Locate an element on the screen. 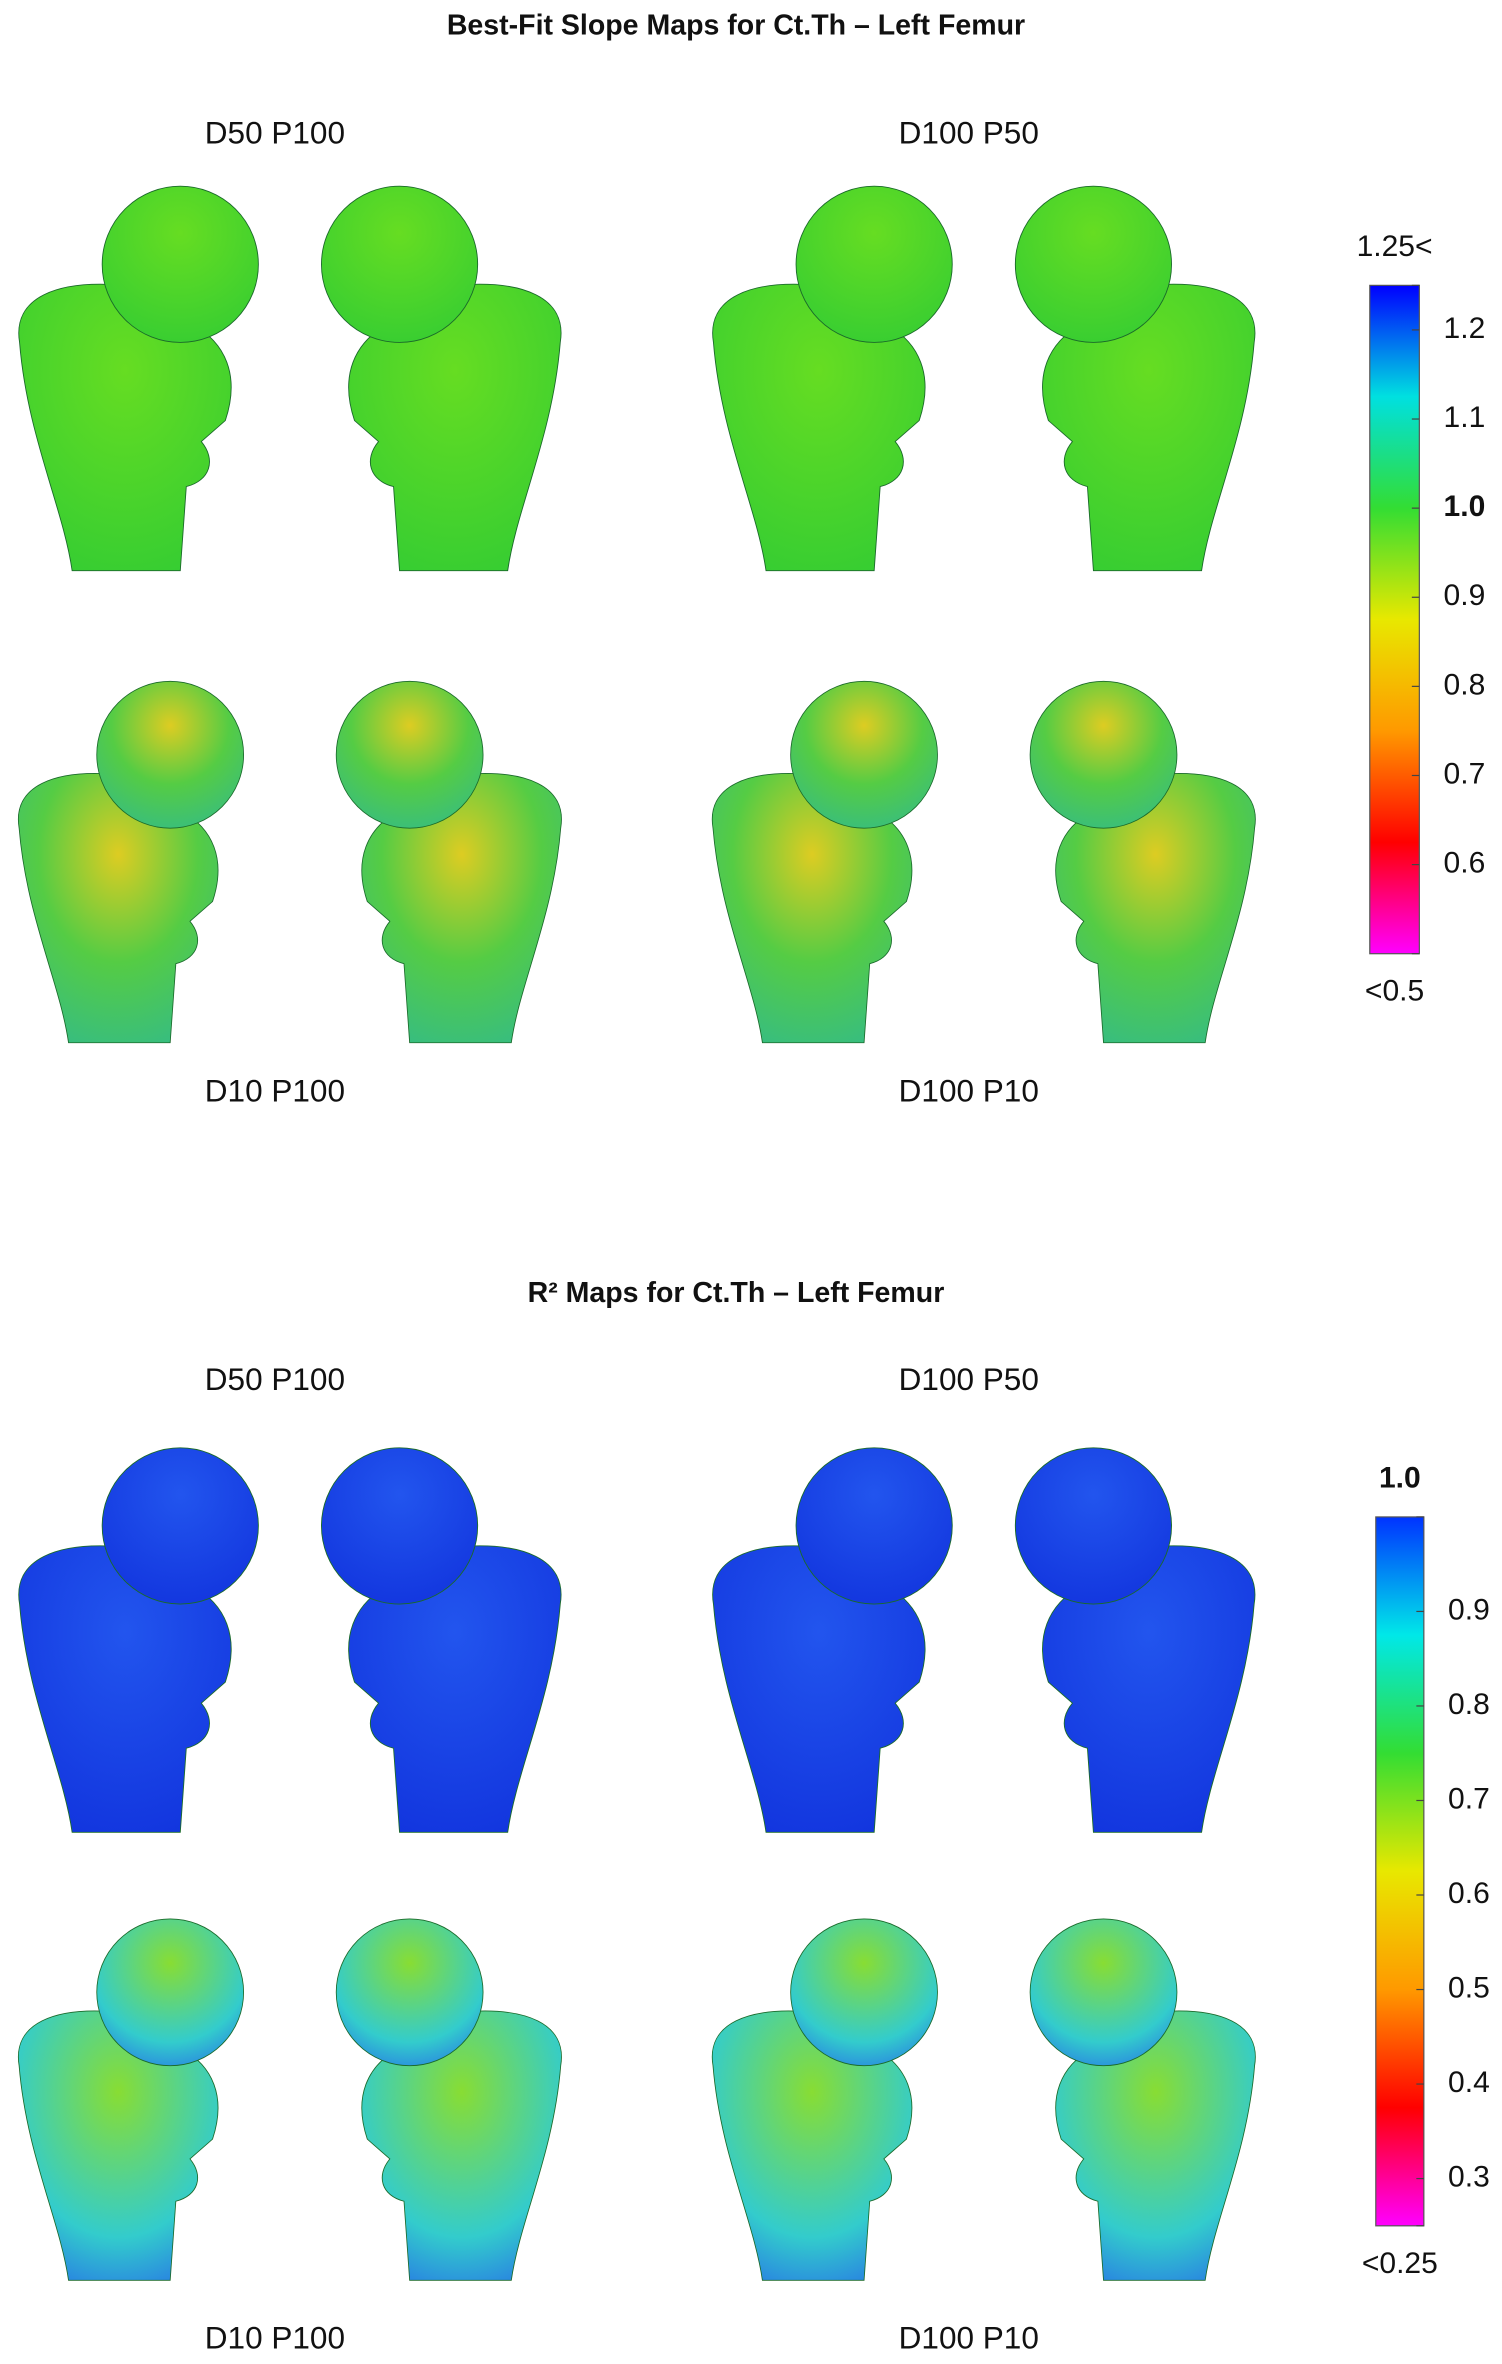 The height and width of the screenshot is (2364, 1502). colorbar-tick-label: 0.3 is located at coordinates (1469, 2177).